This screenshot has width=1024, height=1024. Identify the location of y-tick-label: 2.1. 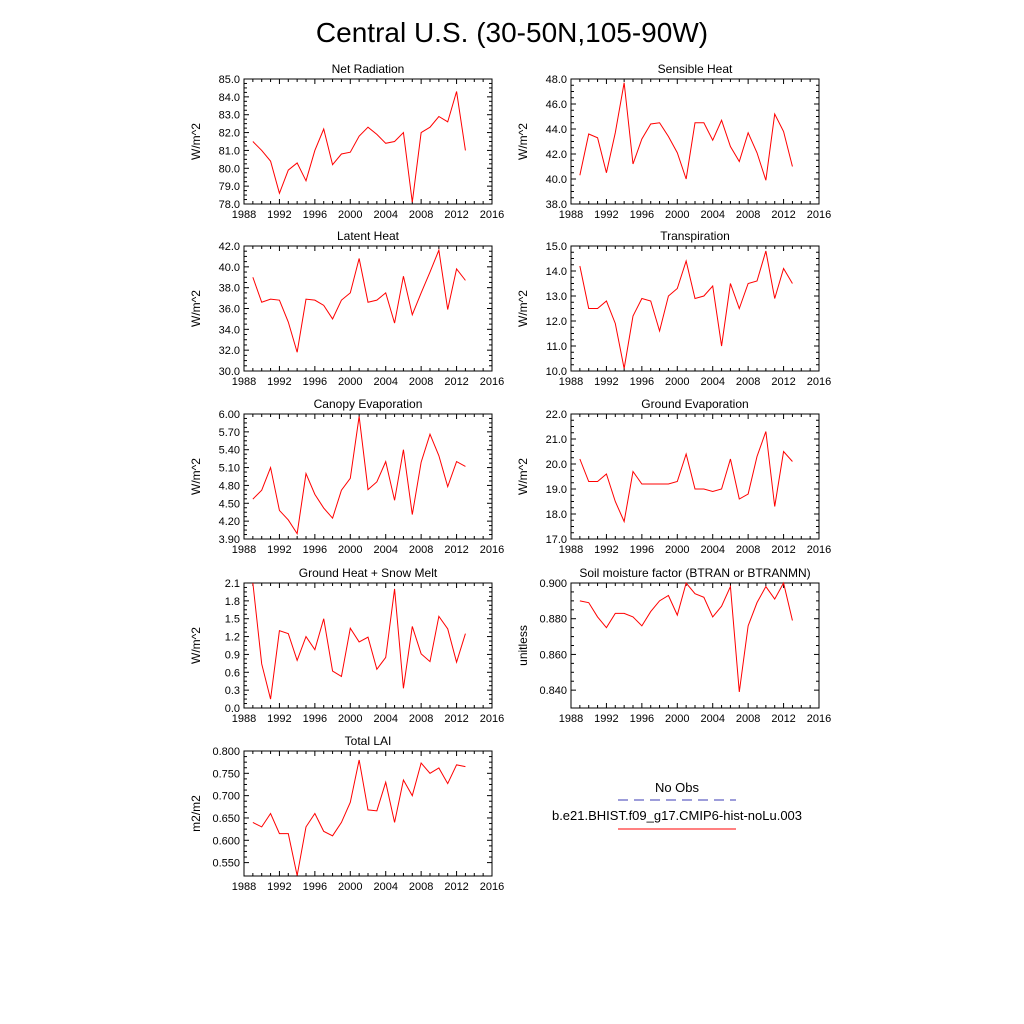
(232, 584).